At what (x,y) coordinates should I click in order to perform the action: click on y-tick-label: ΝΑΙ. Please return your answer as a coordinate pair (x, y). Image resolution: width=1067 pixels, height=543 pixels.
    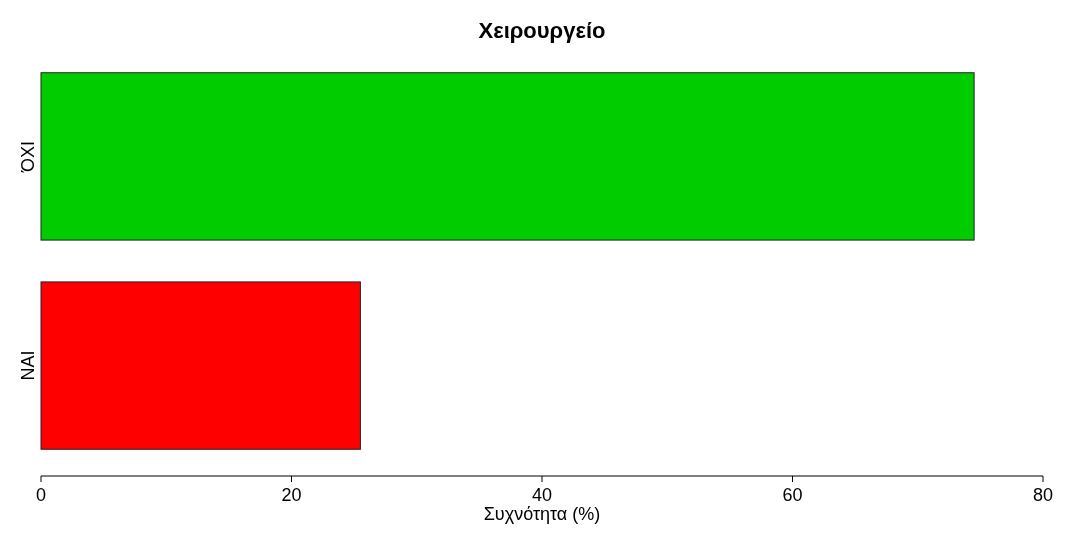
    Looking at the image, I should click on (28, 365).